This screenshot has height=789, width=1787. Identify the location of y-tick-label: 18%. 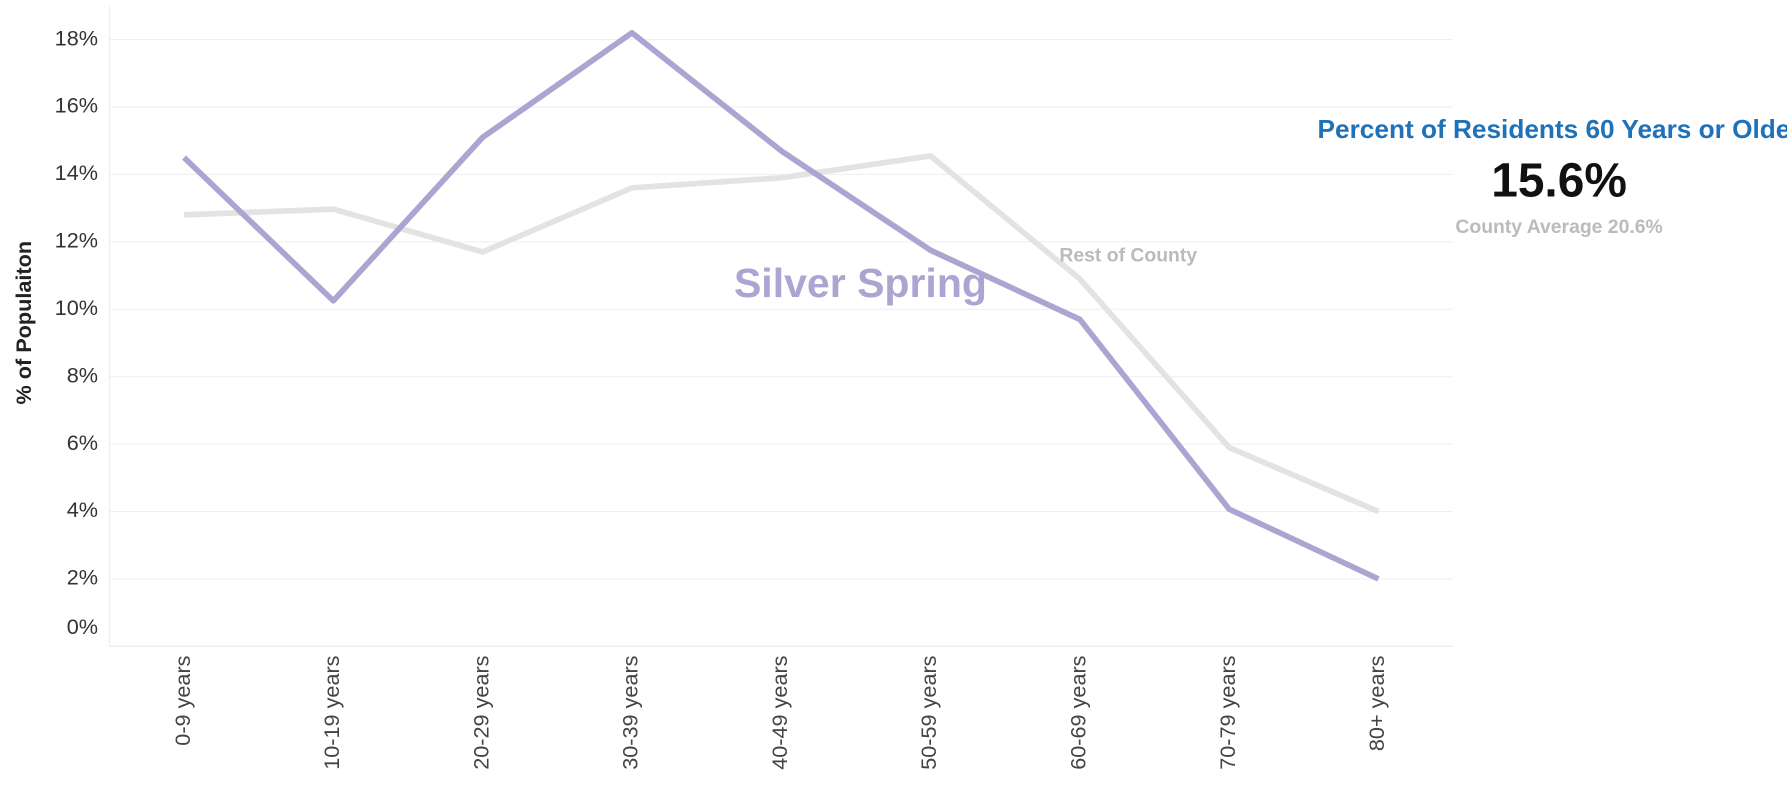
(76, 37).